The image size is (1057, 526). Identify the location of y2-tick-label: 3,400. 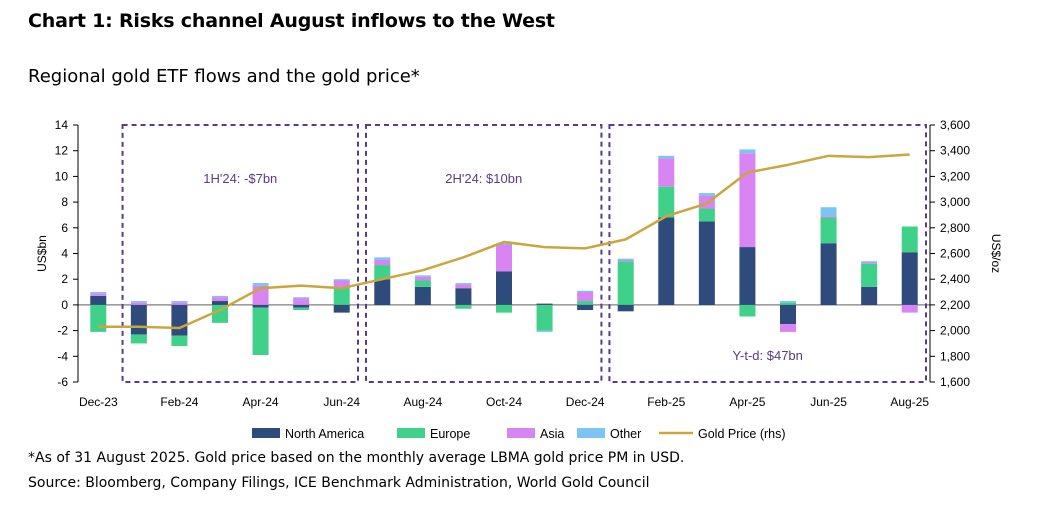
(955, 151).